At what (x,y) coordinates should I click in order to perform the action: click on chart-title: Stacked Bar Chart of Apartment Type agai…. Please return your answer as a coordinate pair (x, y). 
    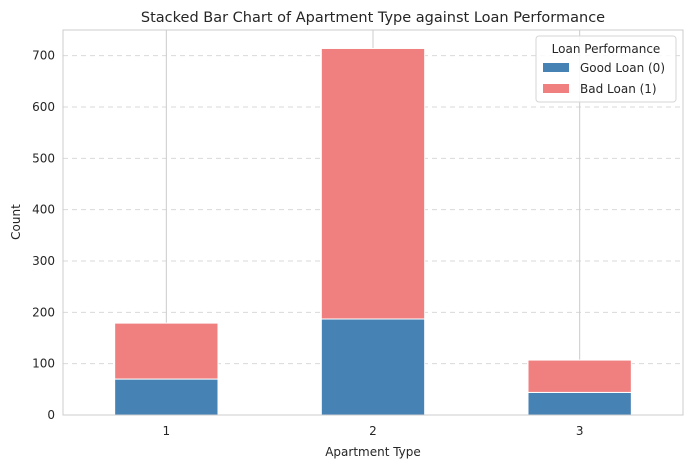
    Looking at the image, I should click on (373, 18).